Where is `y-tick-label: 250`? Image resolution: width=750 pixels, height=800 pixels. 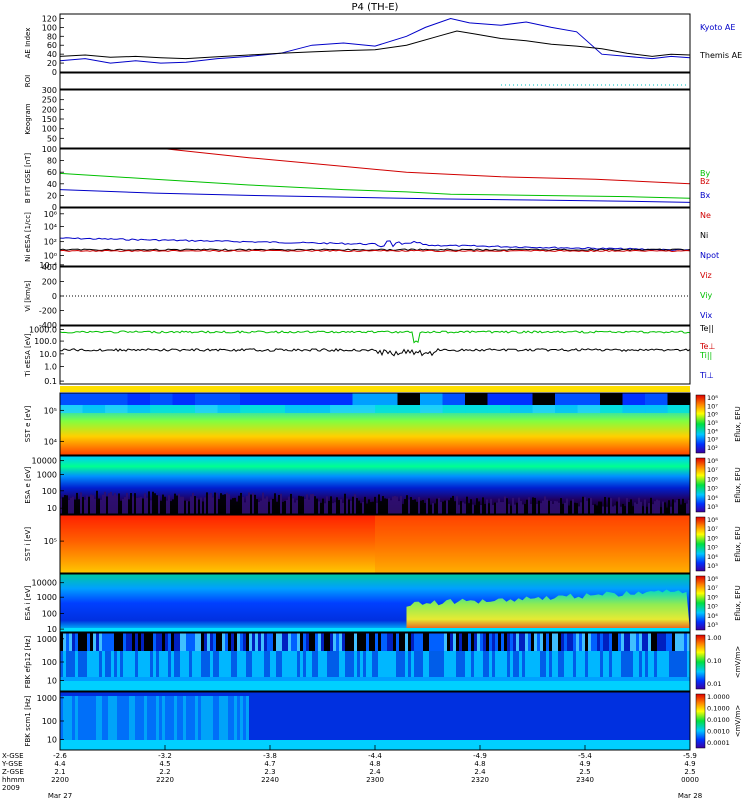
y-tick-label: 250 is located at coordinates (49, 100).